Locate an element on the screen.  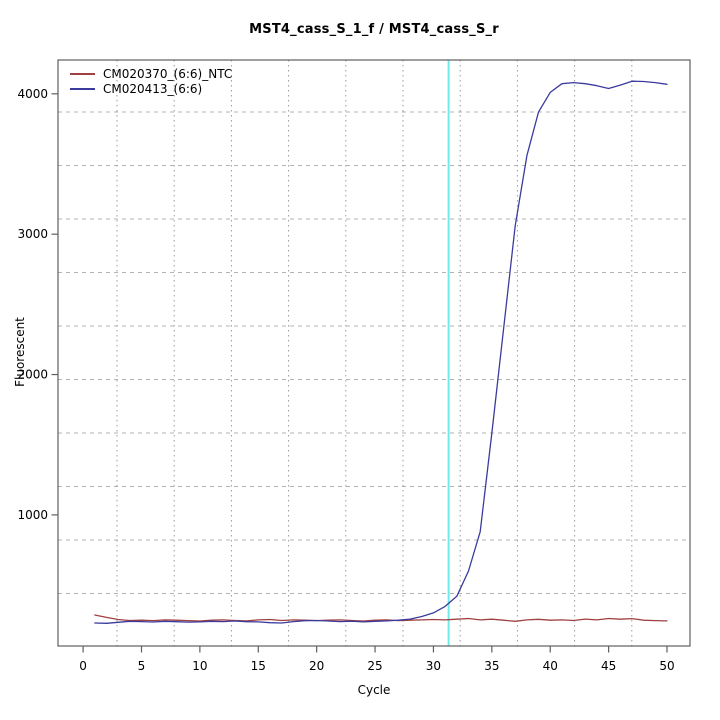
x-tick-label: 0 is located at coordinates (83, 666).